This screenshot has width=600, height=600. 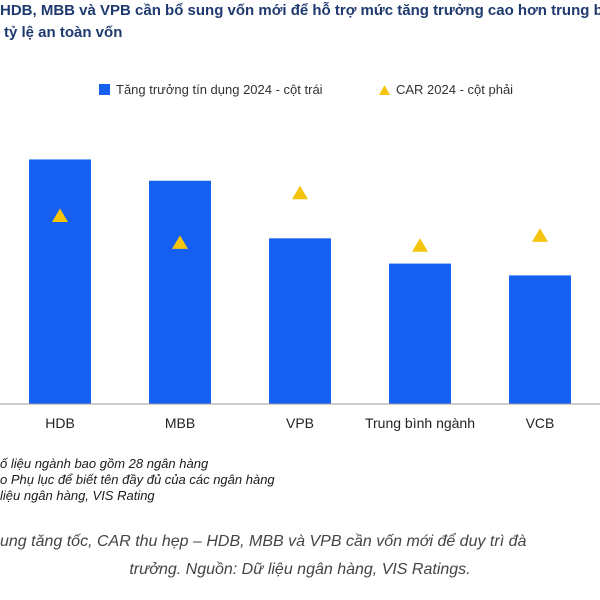 I want to click on legend-label-marker: CAR 2024 - cột phải, so click(x=454, y=89).